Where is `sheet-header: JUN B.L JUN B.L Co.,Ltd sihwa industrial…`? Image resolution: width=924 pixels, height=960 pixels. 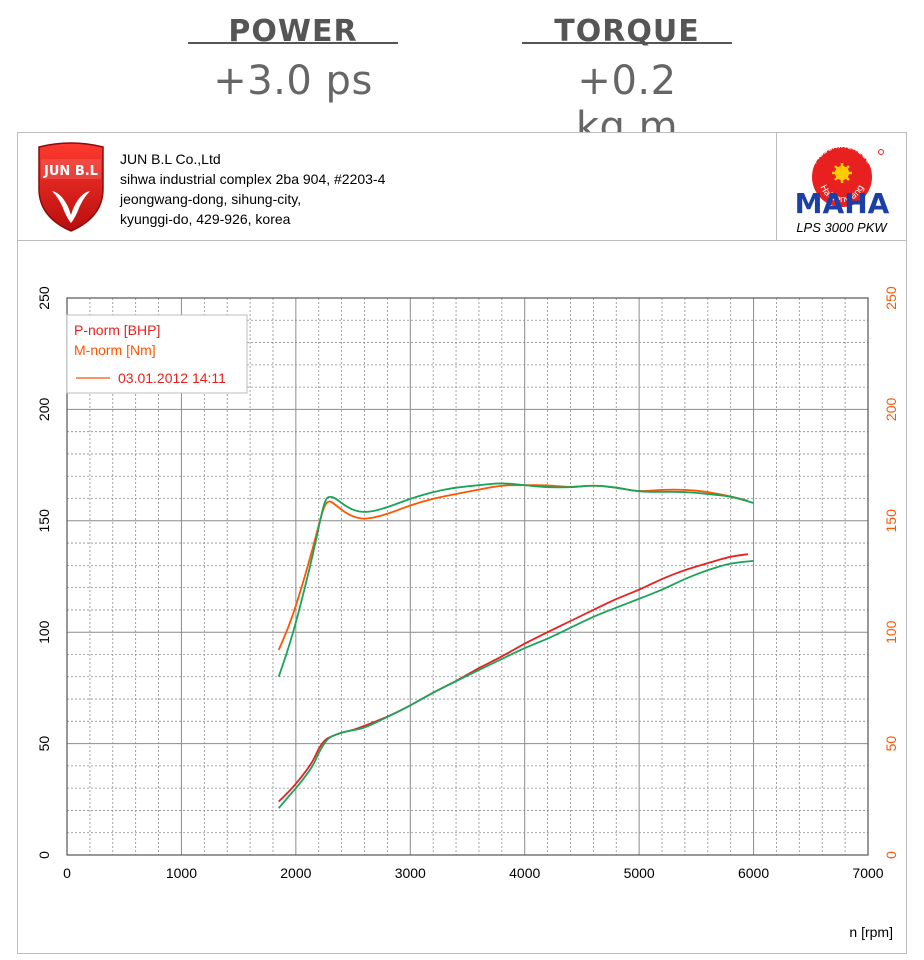 sheet-header: JUN B.L JUN B.L Co.,Ltd sihwa industrial… is located at coordinates (462, 187).